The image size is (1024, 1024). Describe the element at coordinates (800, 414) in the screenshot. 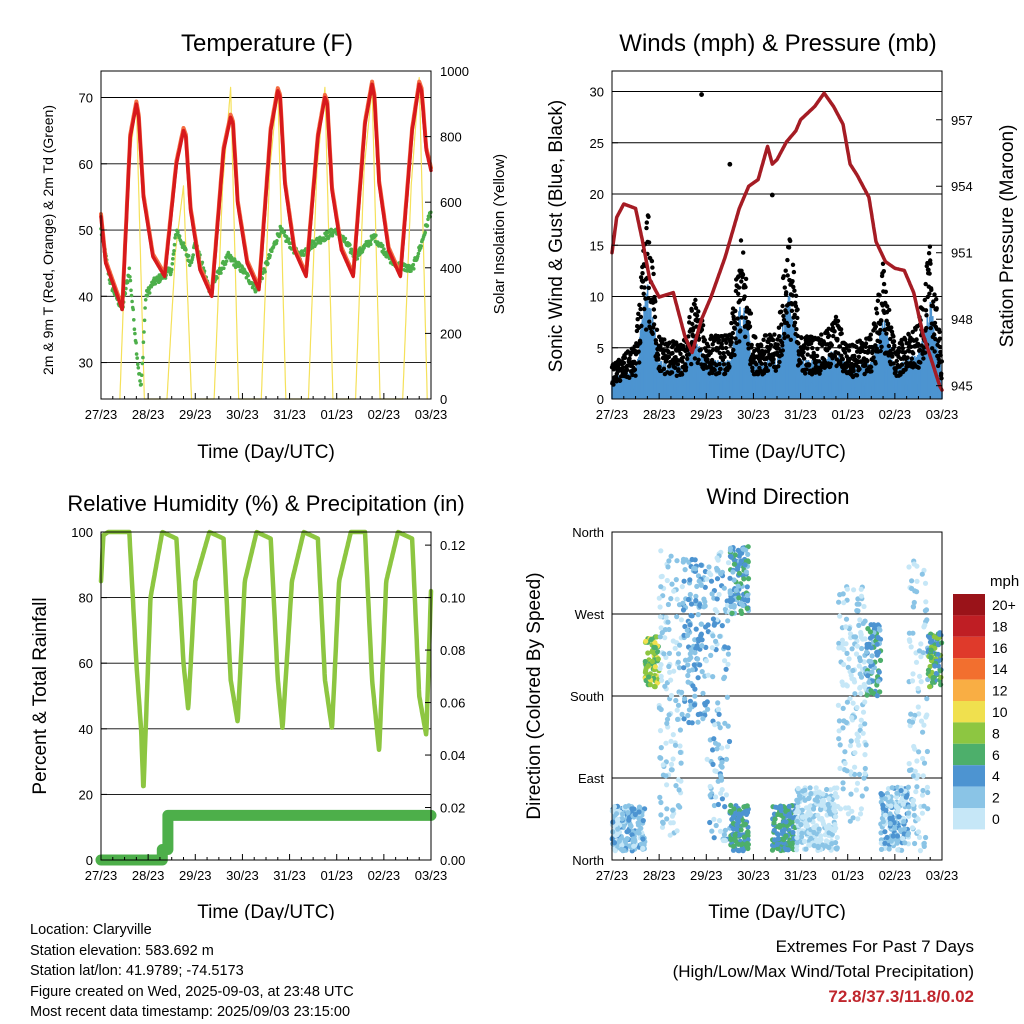

I see `wind-xtick-label-4: 31/23` at that location.